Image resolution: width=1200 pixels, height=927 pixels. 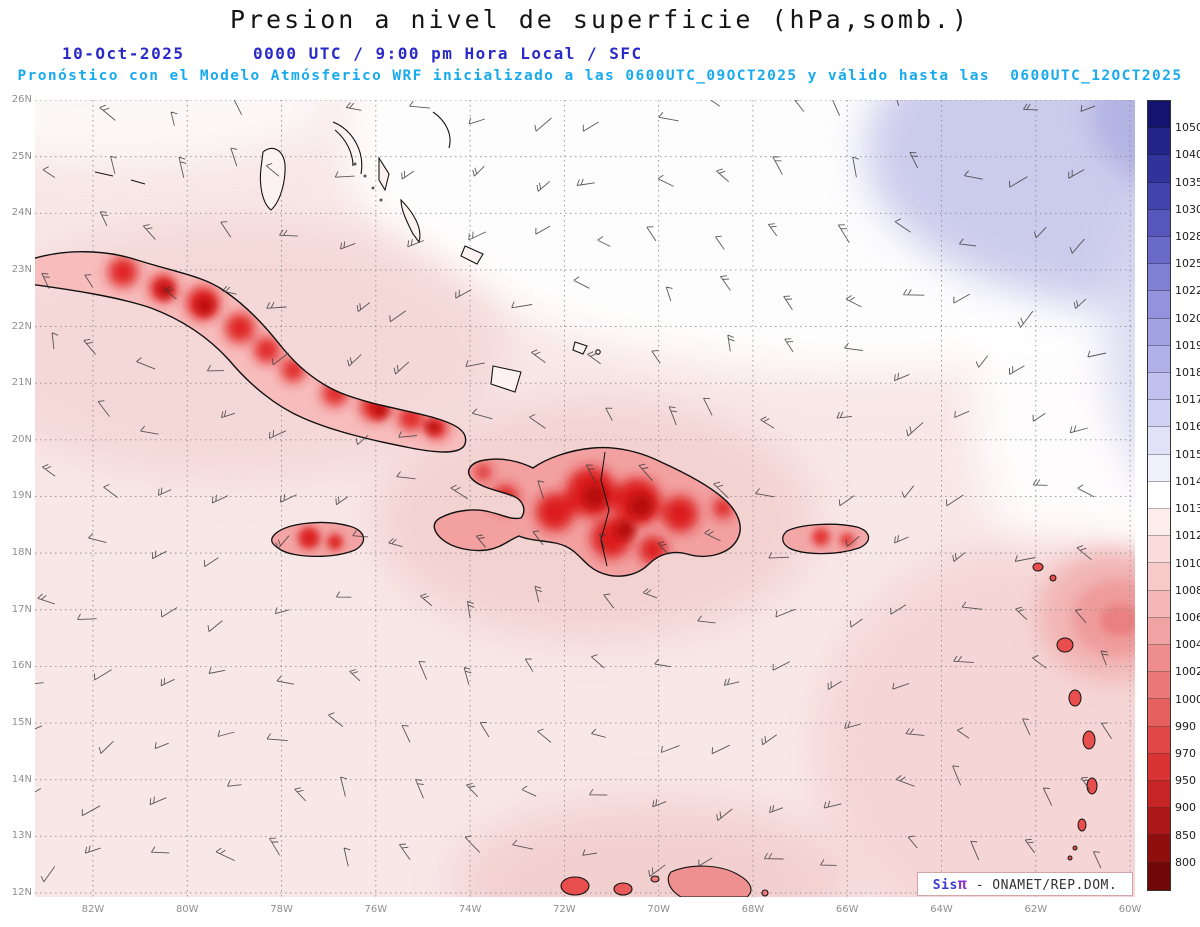 What do you see at coordinates (123, 53) in the screenshot?
I see `valid-date: 10-Oct-2025` at bounding box center [123, 53].